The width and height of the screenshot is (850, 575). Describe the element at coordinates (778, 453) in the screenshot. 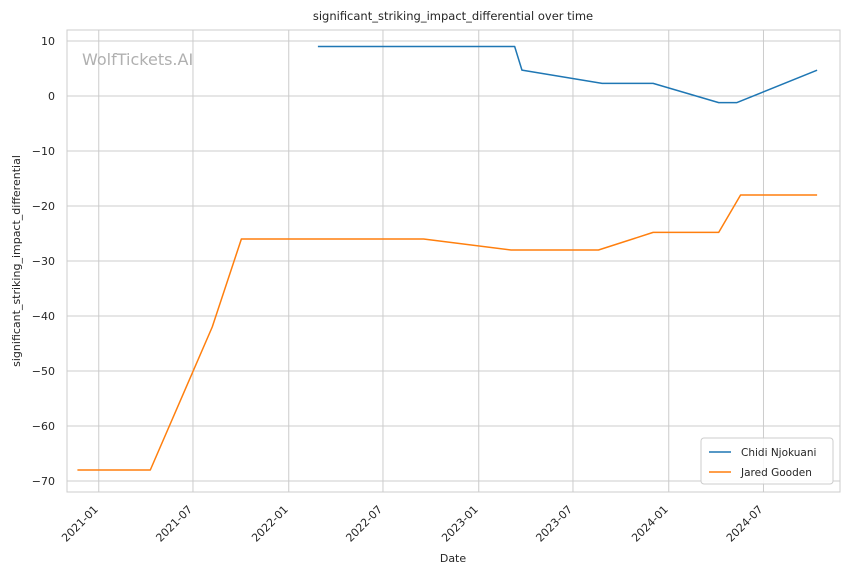

I see `legend-label-chidi-njokuani: Chidi Njokuani` at that location.